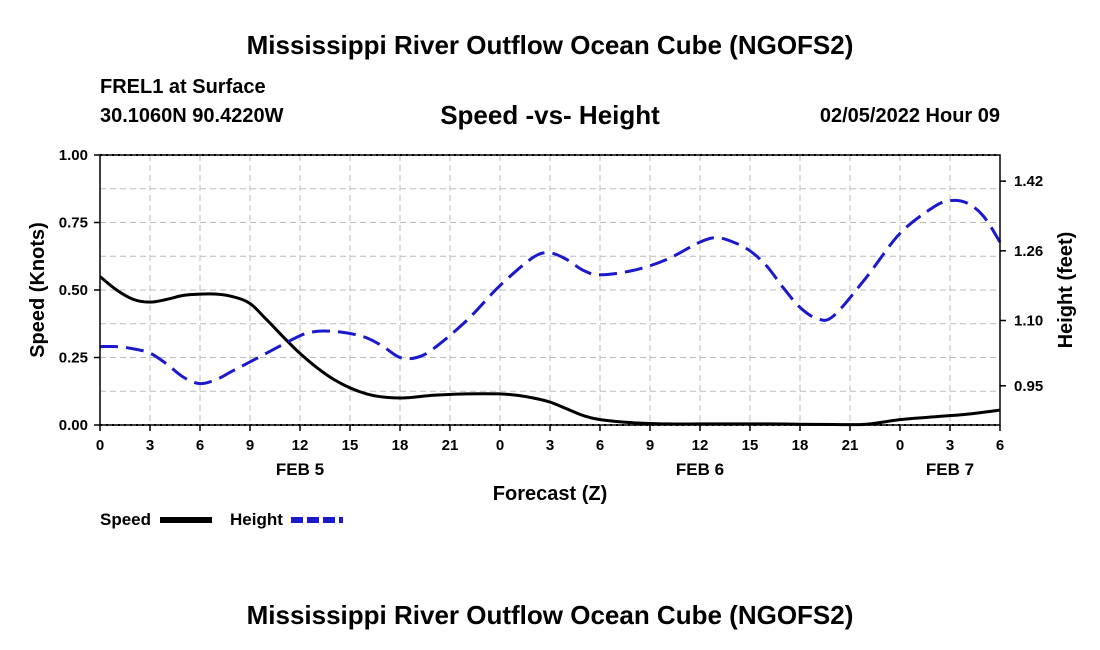 This screenshot has width=1100, height=650. What do you see at coordinates (256, 519) in the screenshot?
I see `legend-label-height: Height` at bounding box center [256, 519].